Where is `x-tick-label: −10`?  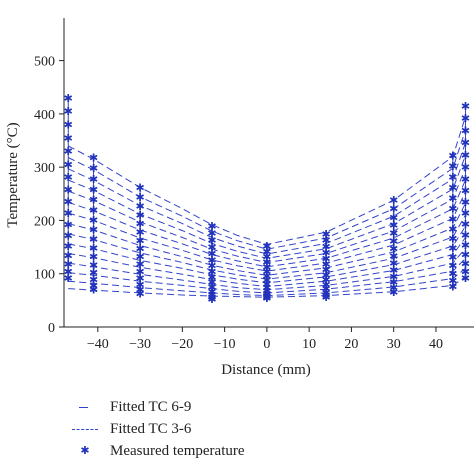
x-tick-label: −10 is located at coordinates (225, 344).